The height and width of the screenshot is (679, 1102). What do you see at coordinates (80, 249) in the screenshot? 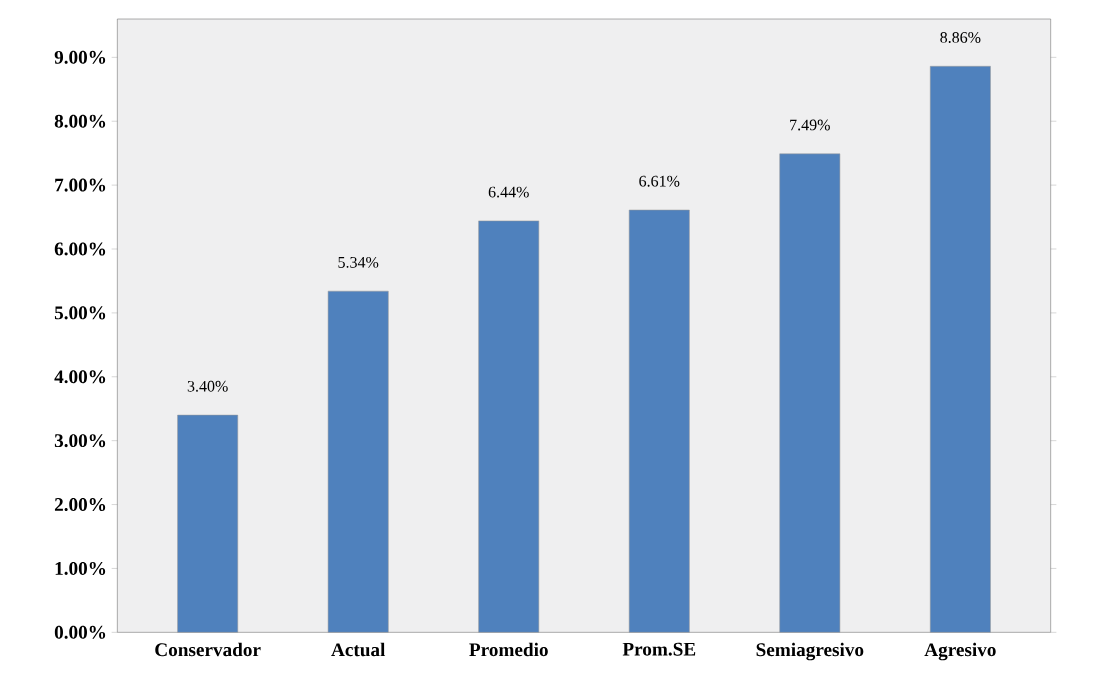
I see `y-tick-label: 6.00%` at bounding box center [80, 249].